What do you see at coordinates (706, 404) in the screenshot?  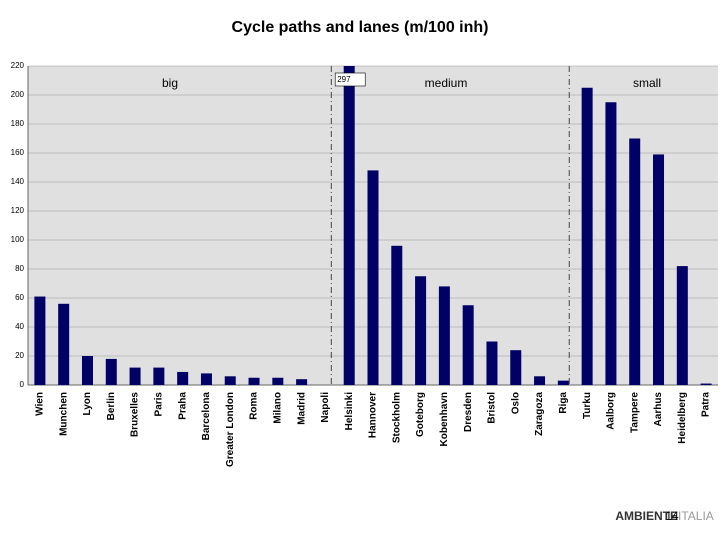 I see `x-tick-label: Patra` at bounding box center [706, 404].